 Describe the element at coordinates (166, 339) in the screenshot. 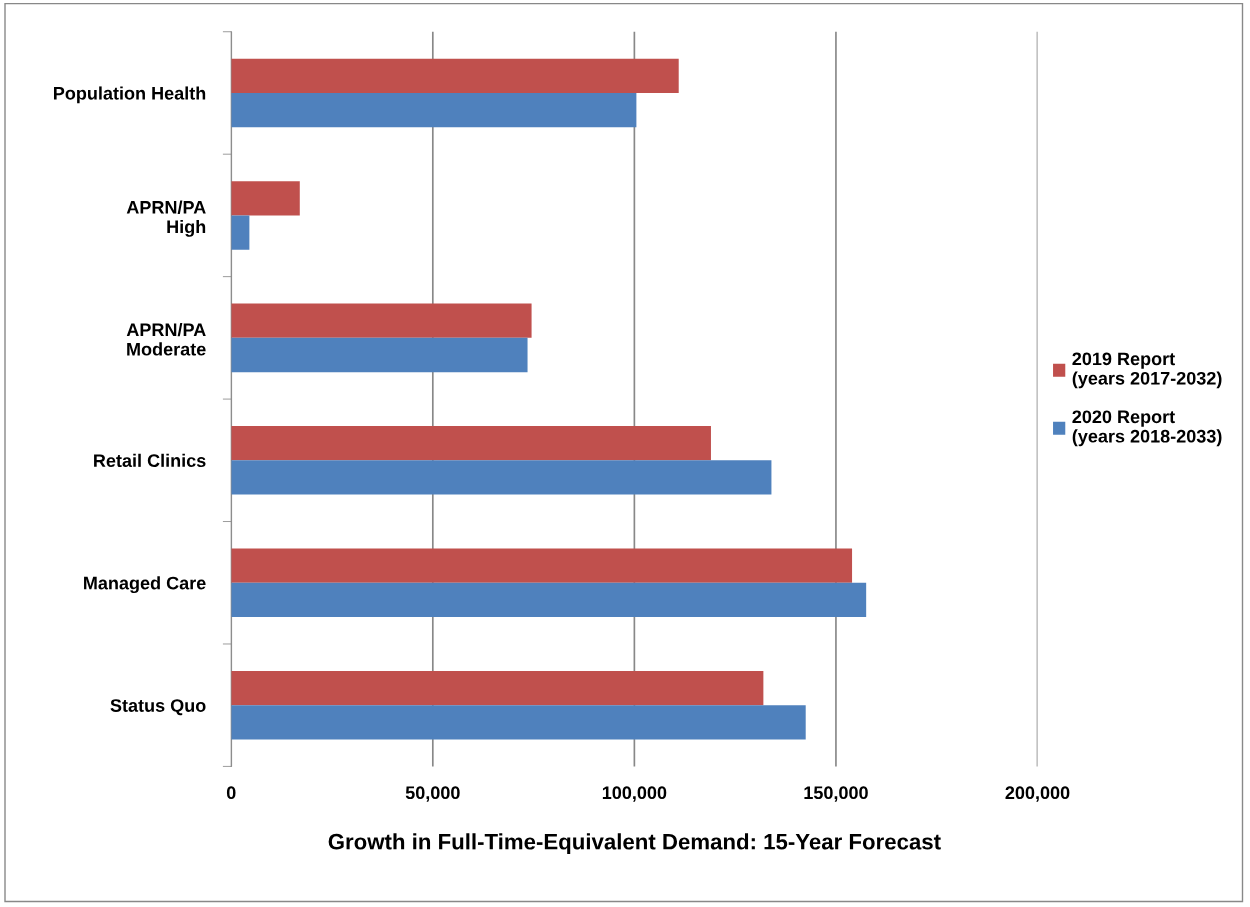

I see `y-tick-label: APRN/PA Moderate` at that location.